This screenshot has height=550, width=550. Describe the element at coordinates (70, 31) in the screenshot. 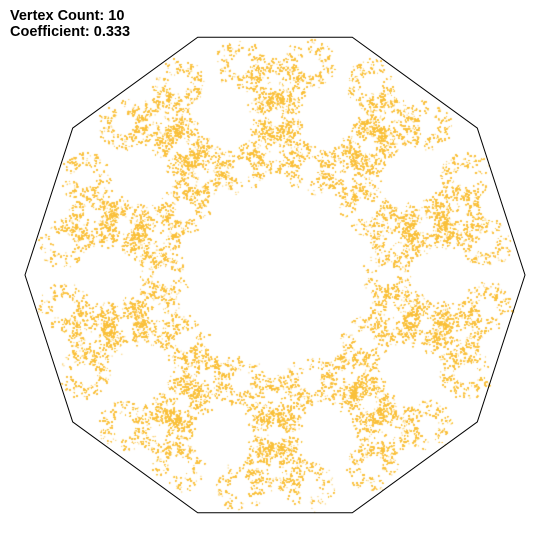

I see `coefficient-label: Coefficient: 0.333` at that location.